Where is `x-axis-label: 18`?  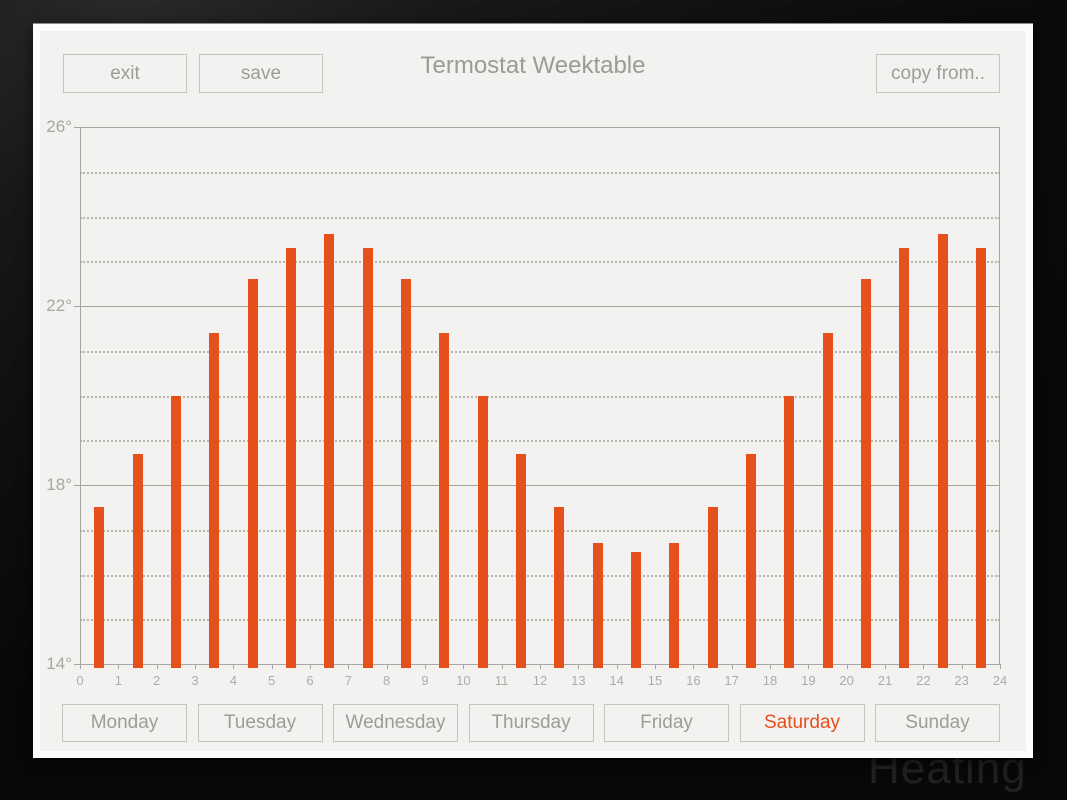
x-axis-label: 18 is located at coordinates (770, 680).